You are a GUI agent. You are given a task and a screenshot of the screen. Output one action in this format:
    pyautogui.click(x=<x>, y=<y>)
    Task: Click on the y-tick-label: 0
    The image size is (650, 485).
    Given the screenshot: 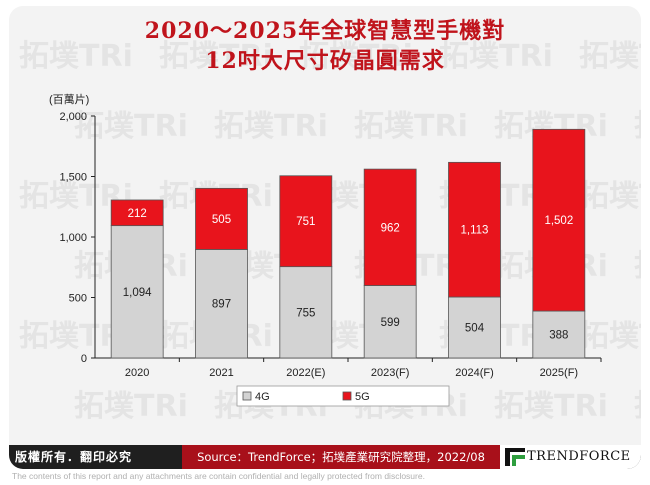 What is the action you would take?
    pyautogui.click(x=84, y=359)
    